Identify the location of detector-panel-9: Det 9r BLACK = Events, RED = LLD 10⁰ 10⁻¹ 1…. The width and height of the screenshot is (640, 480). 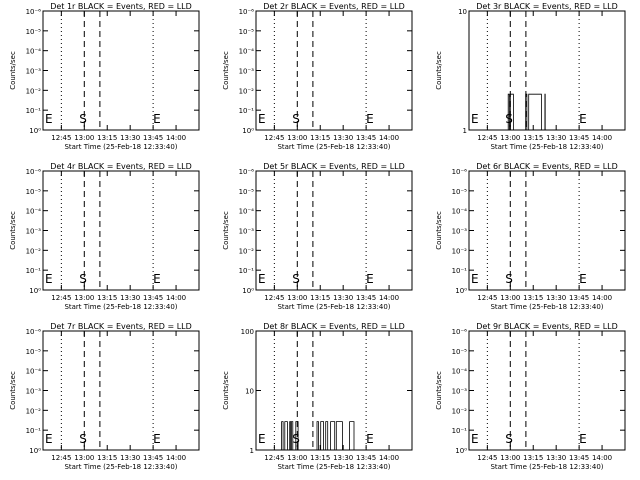
(530, 396).